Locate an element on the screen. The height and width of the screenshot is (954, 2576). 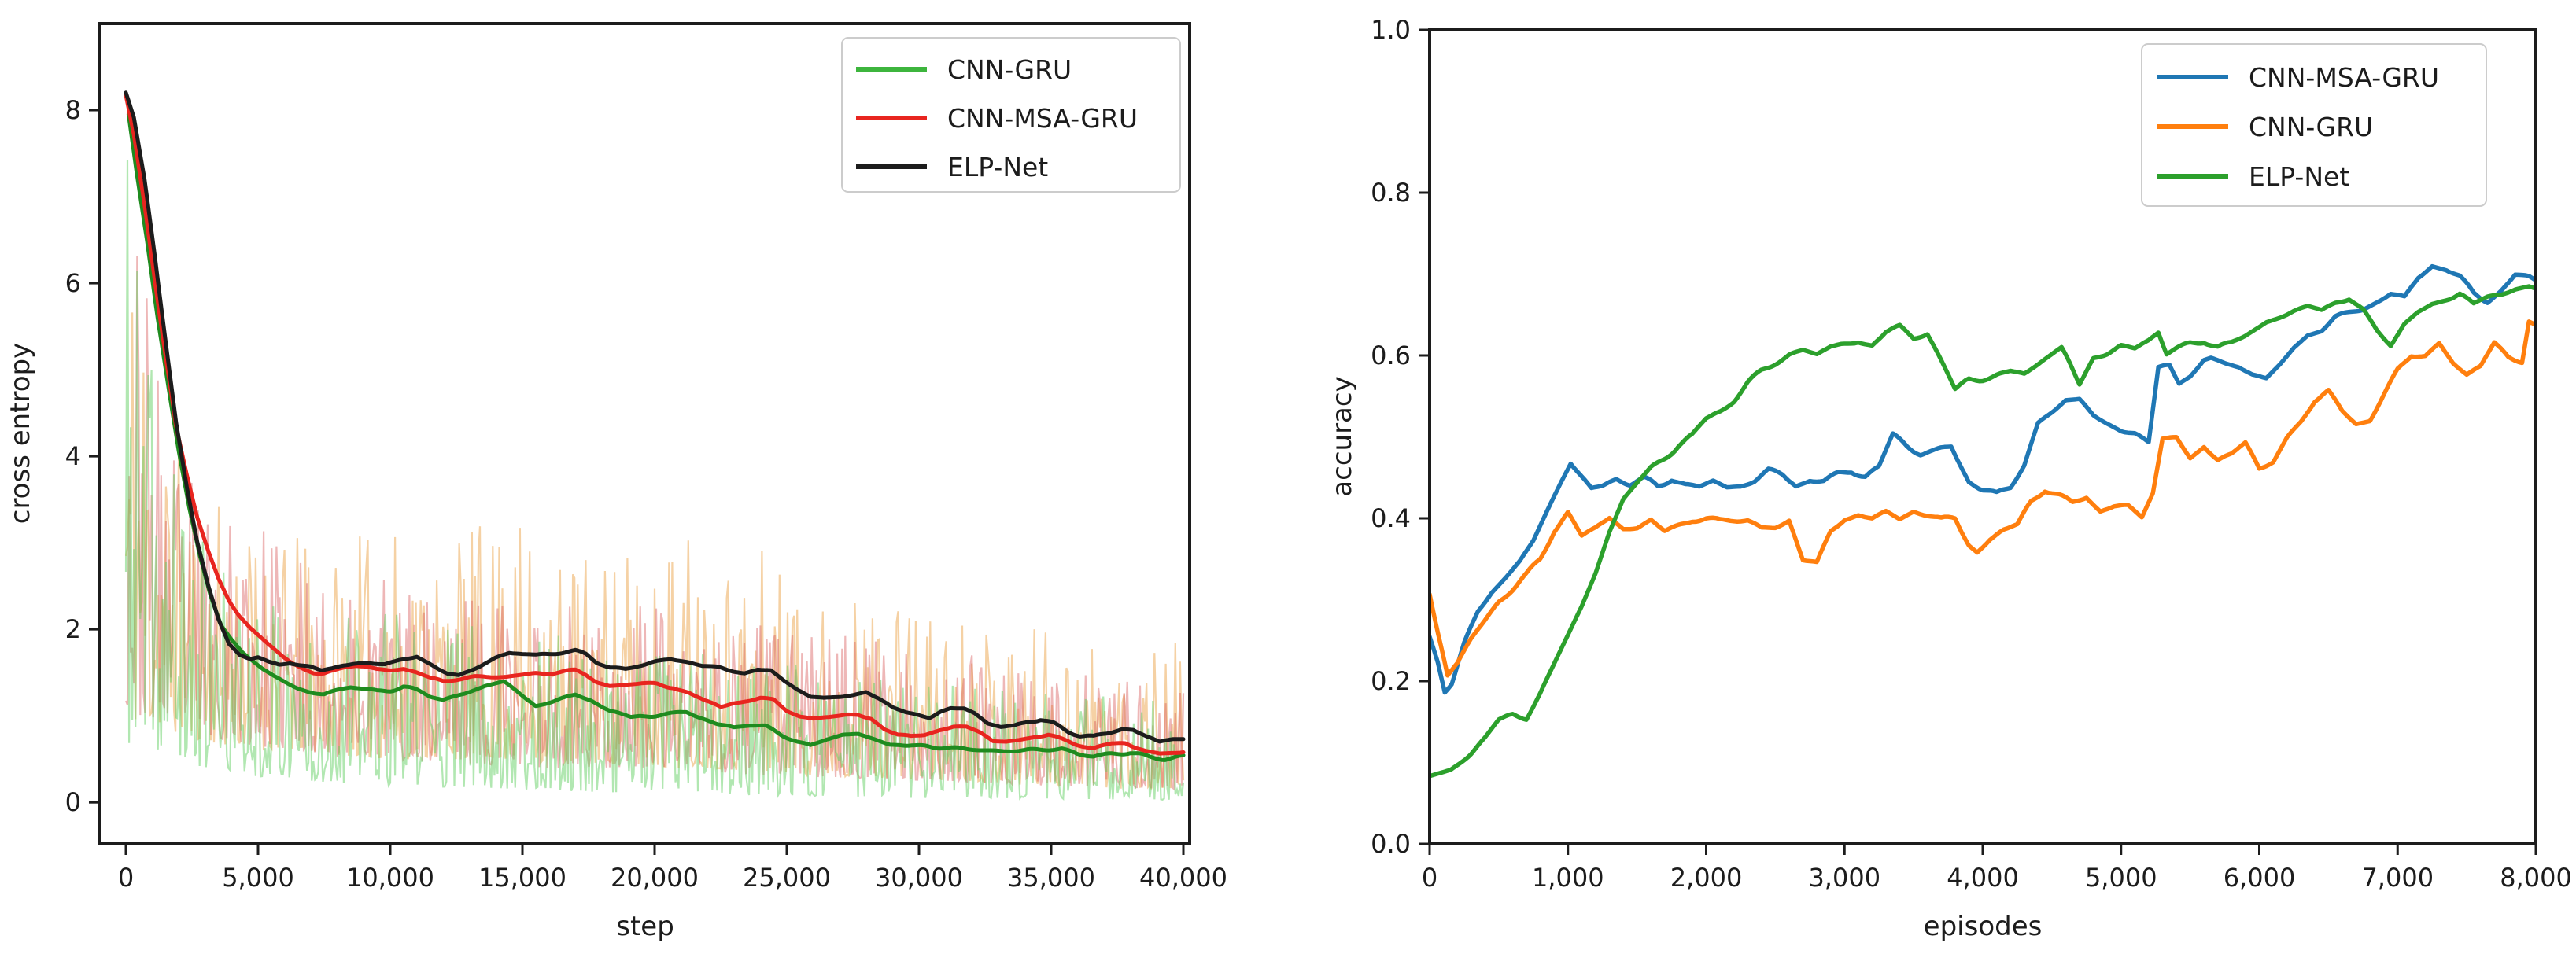
x-axis-label-step: step is located at coordinates (645, 926).